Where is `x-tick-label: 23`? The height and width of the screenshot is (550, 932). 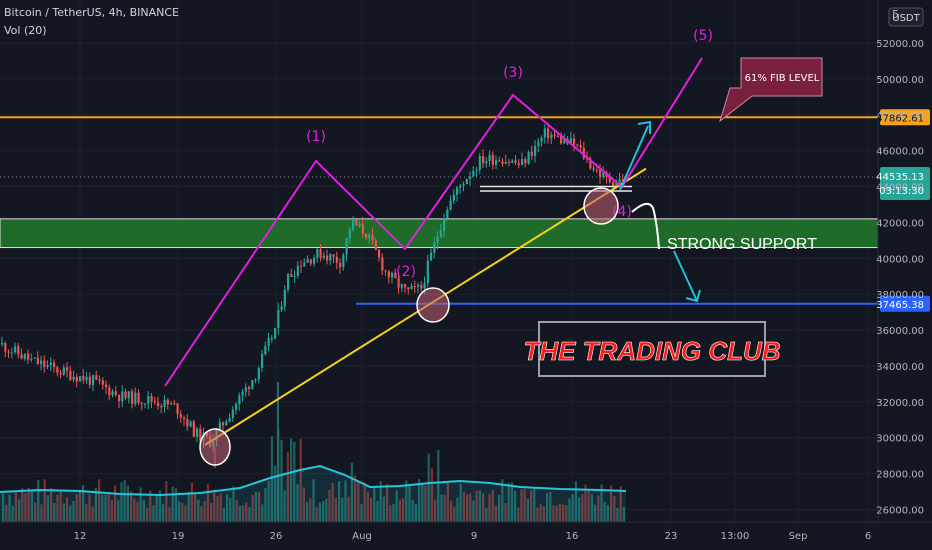
x-tick-label: 23 is located at coordinates (671, 536).